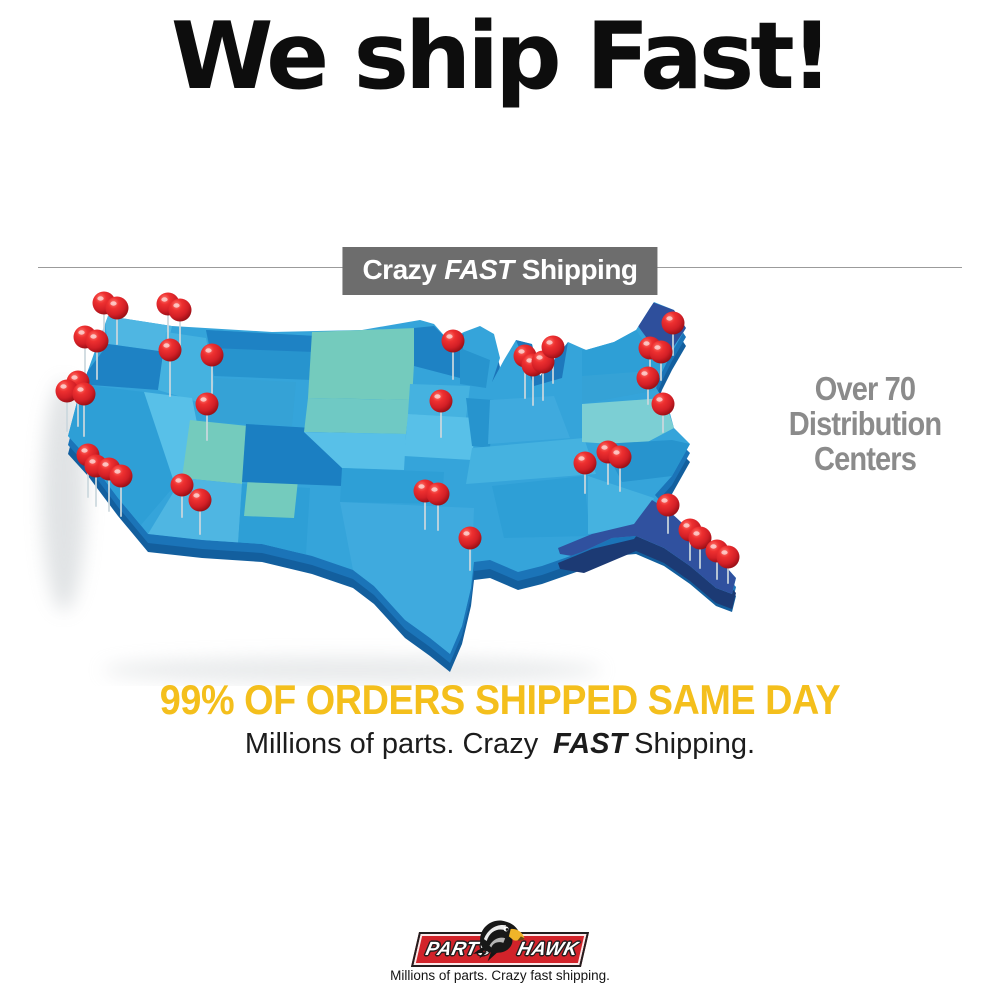 Image resolution: width=1000 pixels, height=1000 pixels. I want to click on hawk-icon, so click(498, 941).